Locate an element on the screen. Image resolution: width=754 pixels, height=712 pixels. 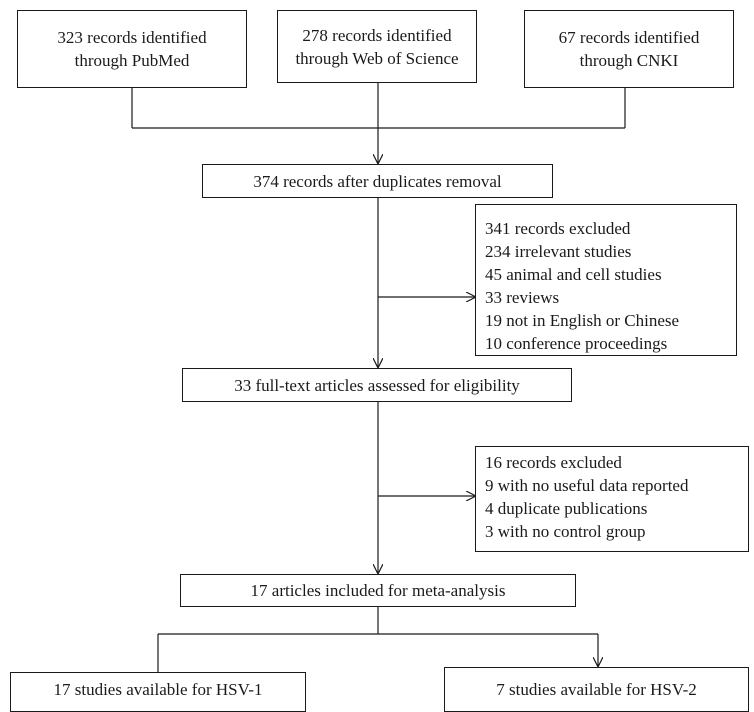
exclusion-1-item: 10 conference proceedings is located at coordinates (576, 343).